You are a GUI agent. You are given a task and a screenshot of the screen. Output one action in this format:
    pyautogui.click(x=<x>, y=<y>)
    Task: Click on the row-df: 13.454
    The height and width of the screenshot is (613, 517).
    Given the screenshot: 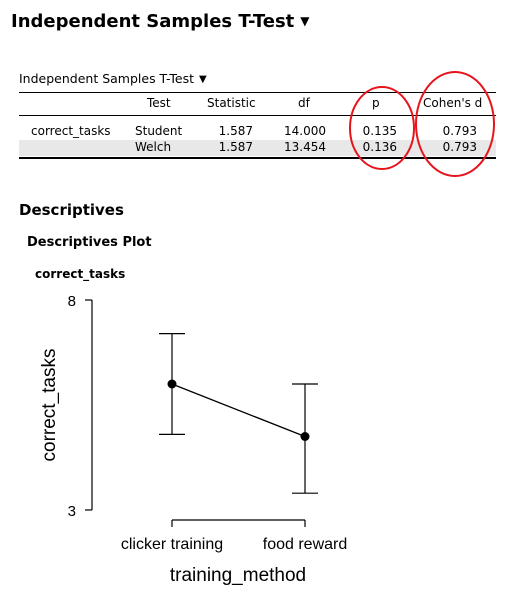 What is the action you would take?
    pyautogui.click(x=305, y=147)
    